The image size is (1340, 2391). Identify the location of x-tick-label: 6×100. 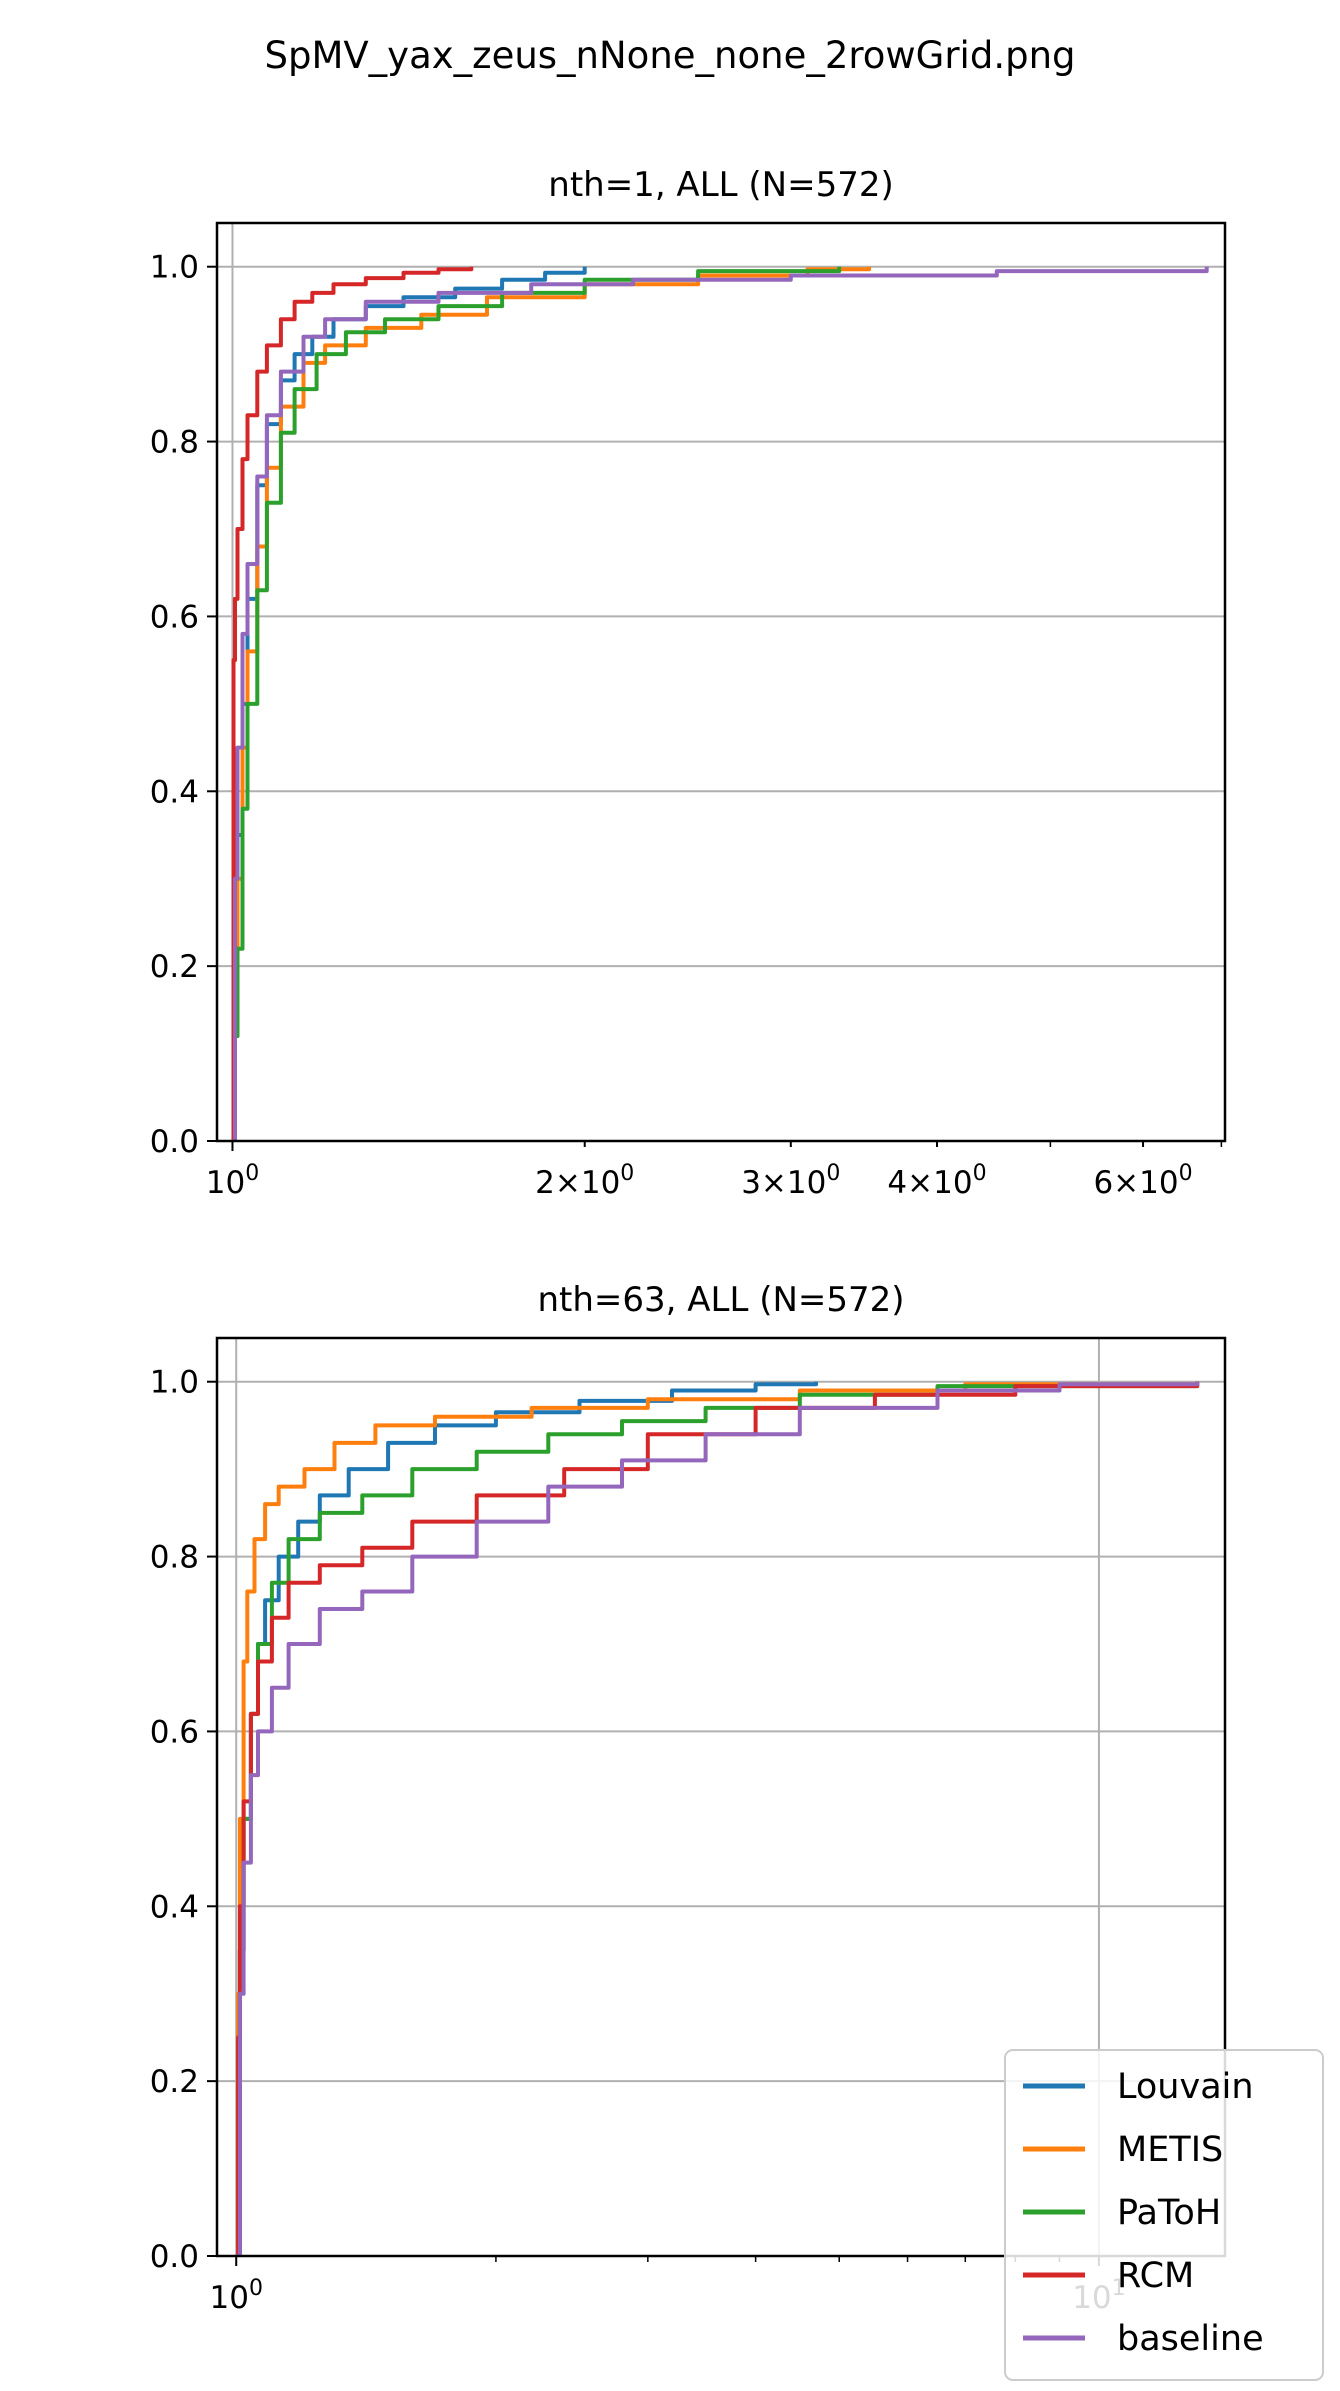
(1142, 1181).